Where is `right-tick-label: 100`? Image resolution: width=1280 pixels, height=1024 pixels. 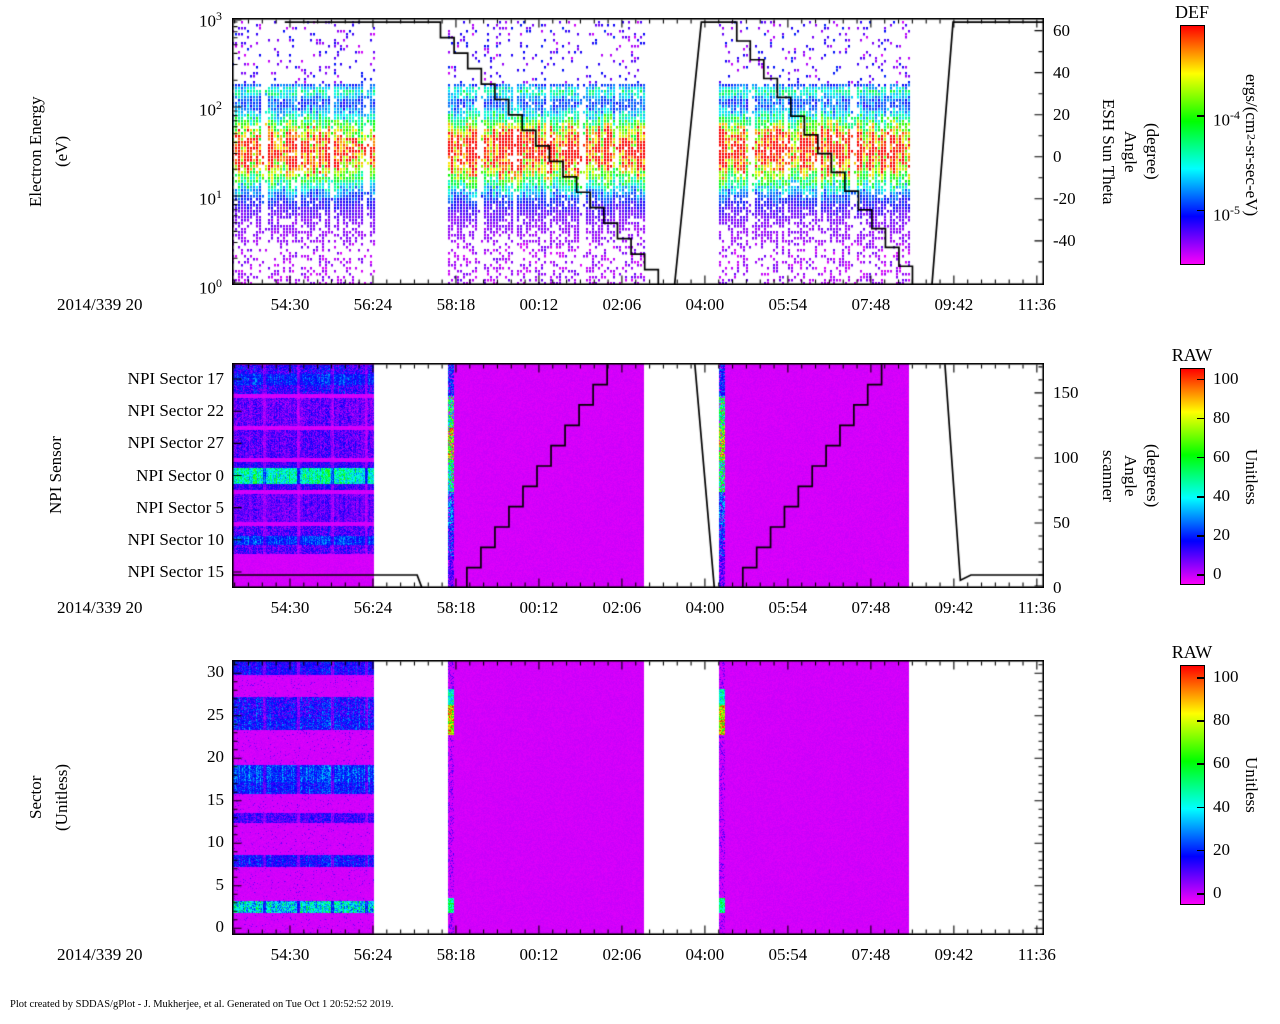
right-tick-label: 100 is located at coordinates (1066, 457).